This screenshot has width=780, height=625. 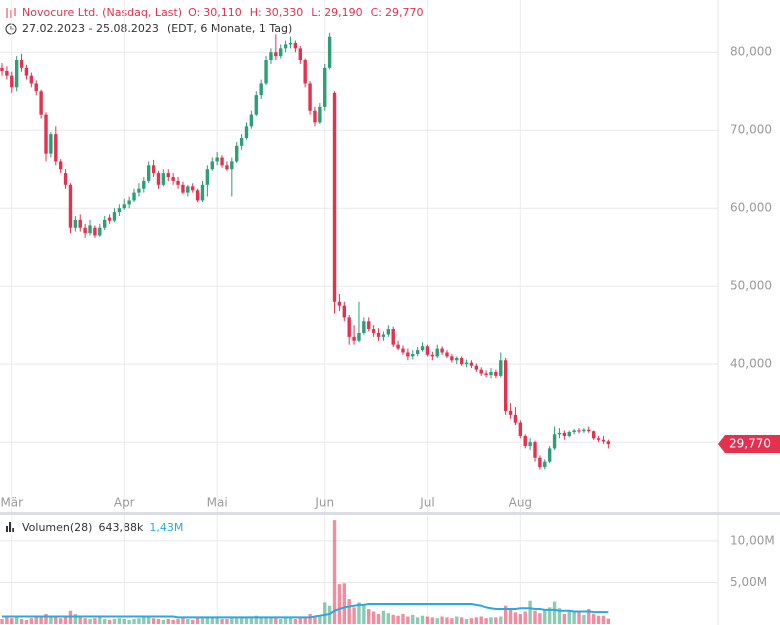 I want to click on y-tick-label: 60,000, so click(x=751, y=208).